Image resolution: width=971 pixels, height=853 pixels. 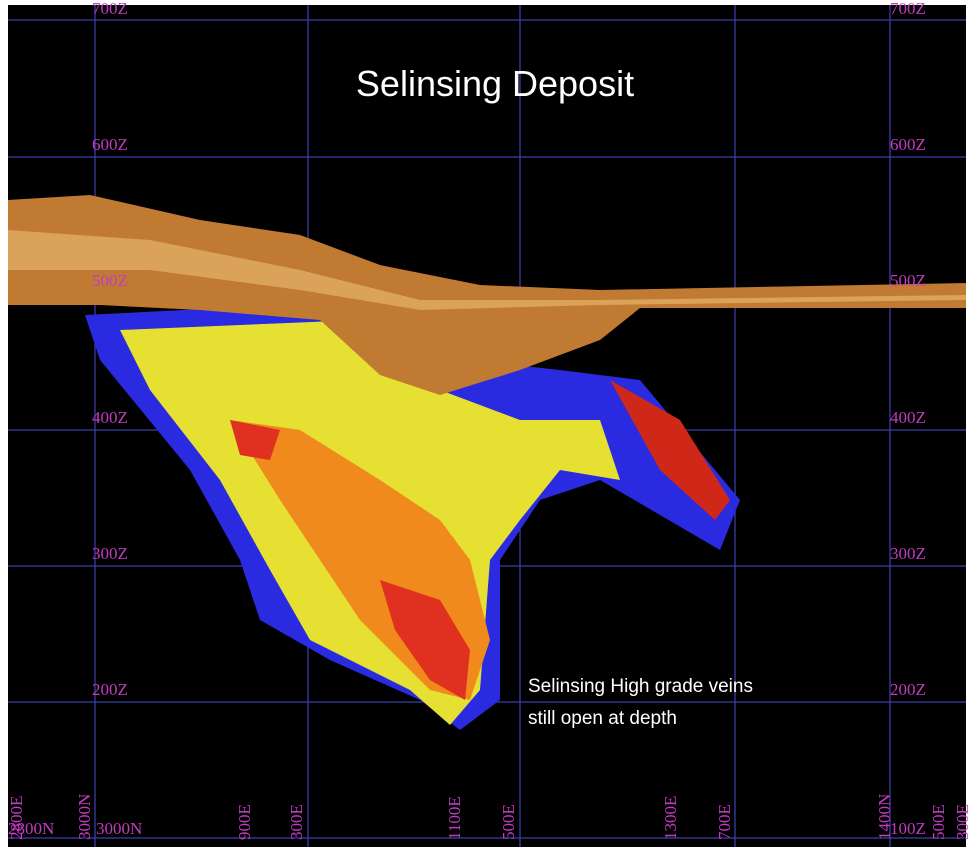 I want to click on section-label: 1100E, so click(x=454, y=818).